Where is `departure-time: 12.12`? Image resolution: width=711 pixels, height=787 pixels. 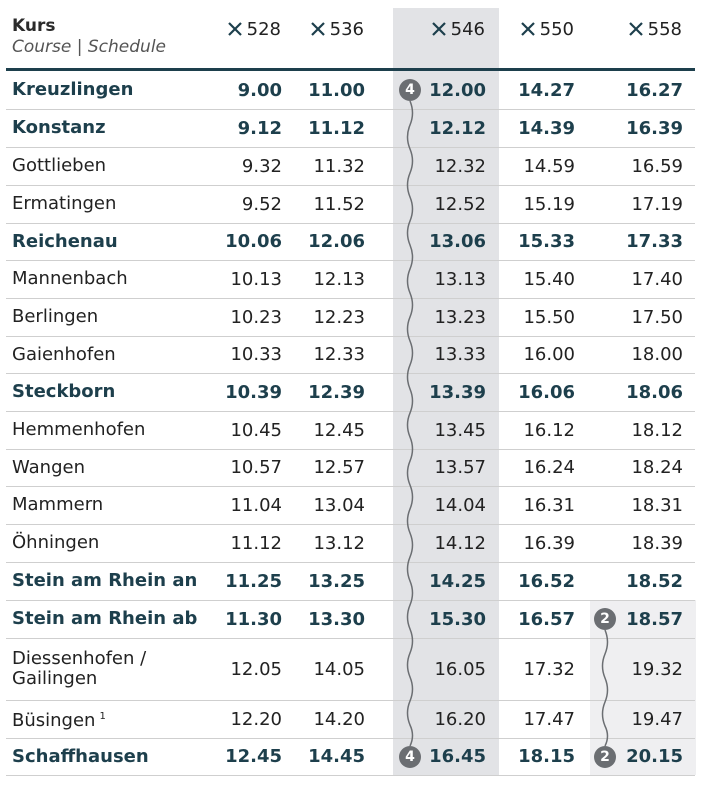
departure-time: 12.12 is located at coordinates (457, 128).